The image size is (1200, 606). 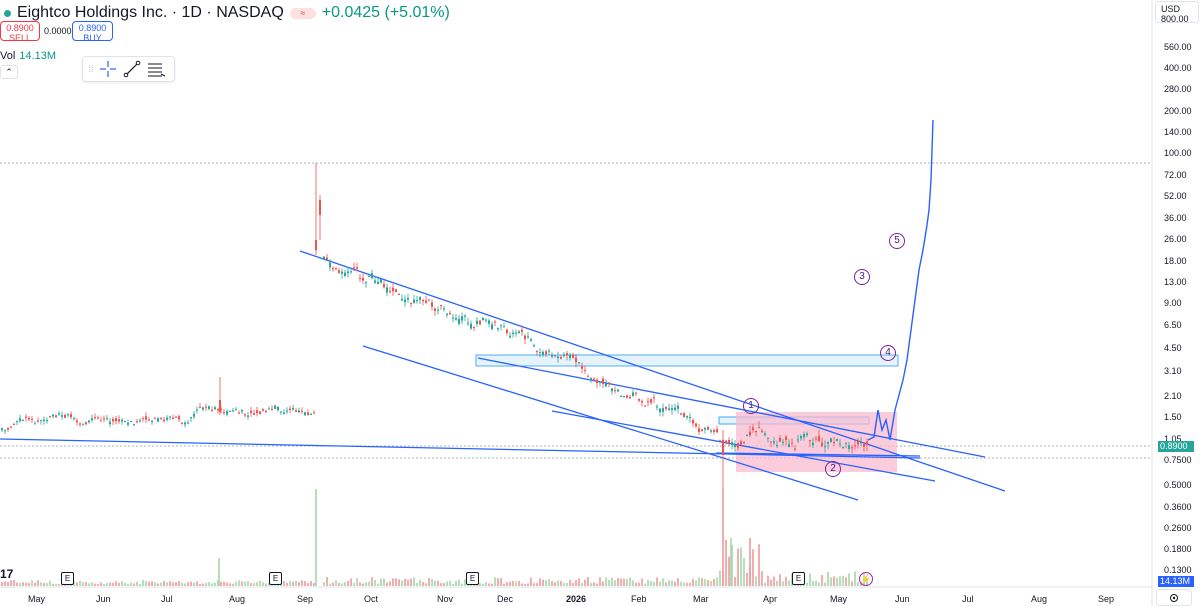 What do you see at coordinates (1177, 12) in the screenshot?
I see `currency-selector: USD 800.00` at bounding box center [1177, 12].